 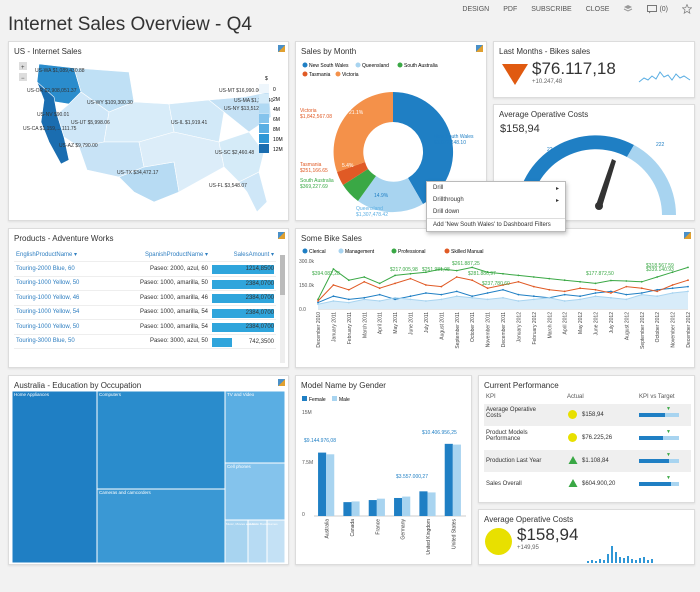 I want to click on product-name: Touring-3000 Blue, 50, so click(x=61, y=341).